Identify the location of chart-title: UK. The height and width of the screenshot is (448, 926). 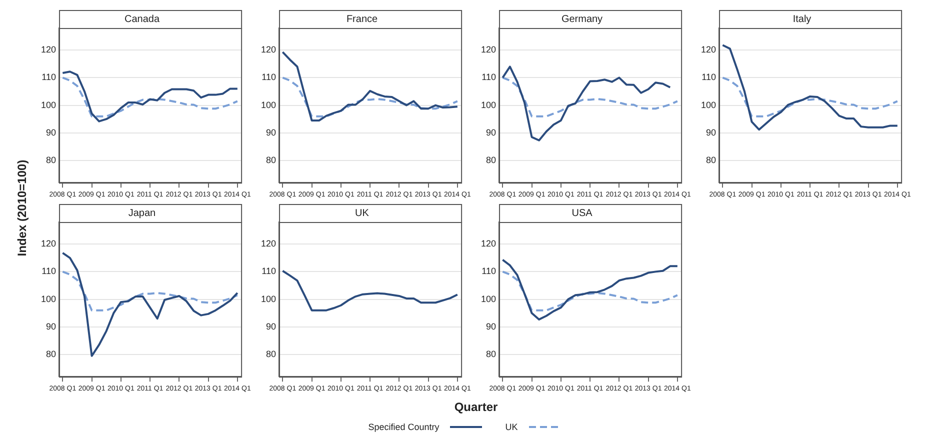
(362, 213).